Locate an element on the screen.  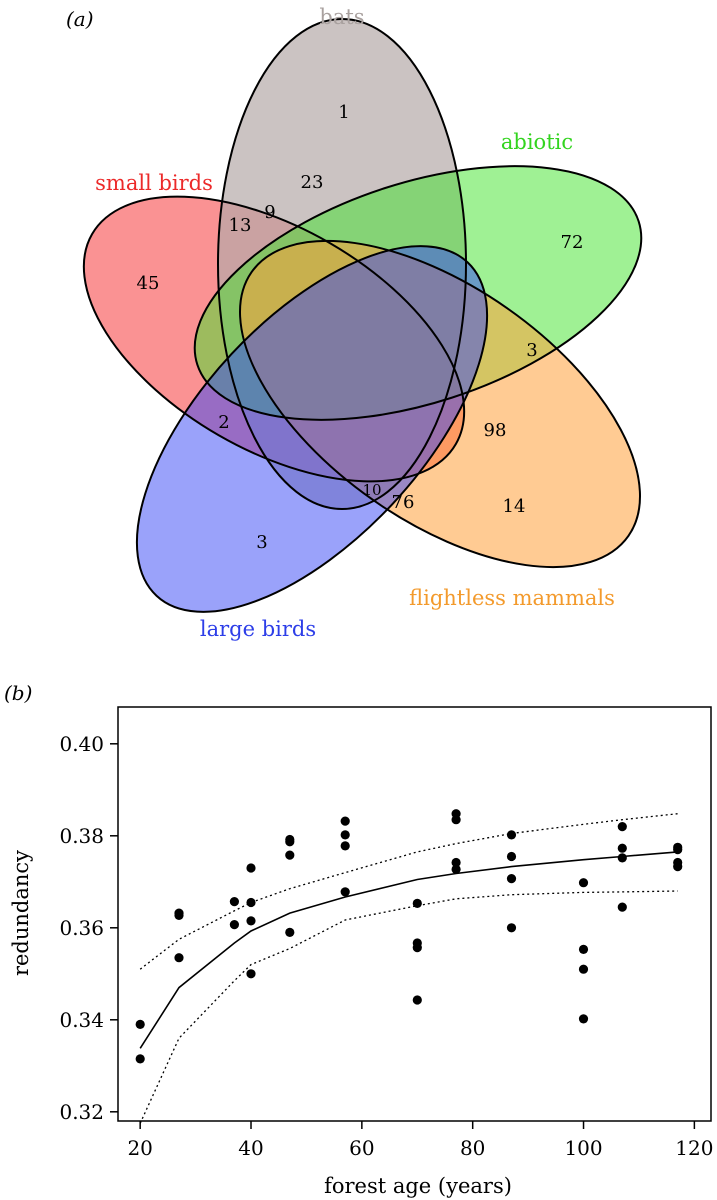
y-tick-label: 0.32 is located at coordinates (81, 1112).